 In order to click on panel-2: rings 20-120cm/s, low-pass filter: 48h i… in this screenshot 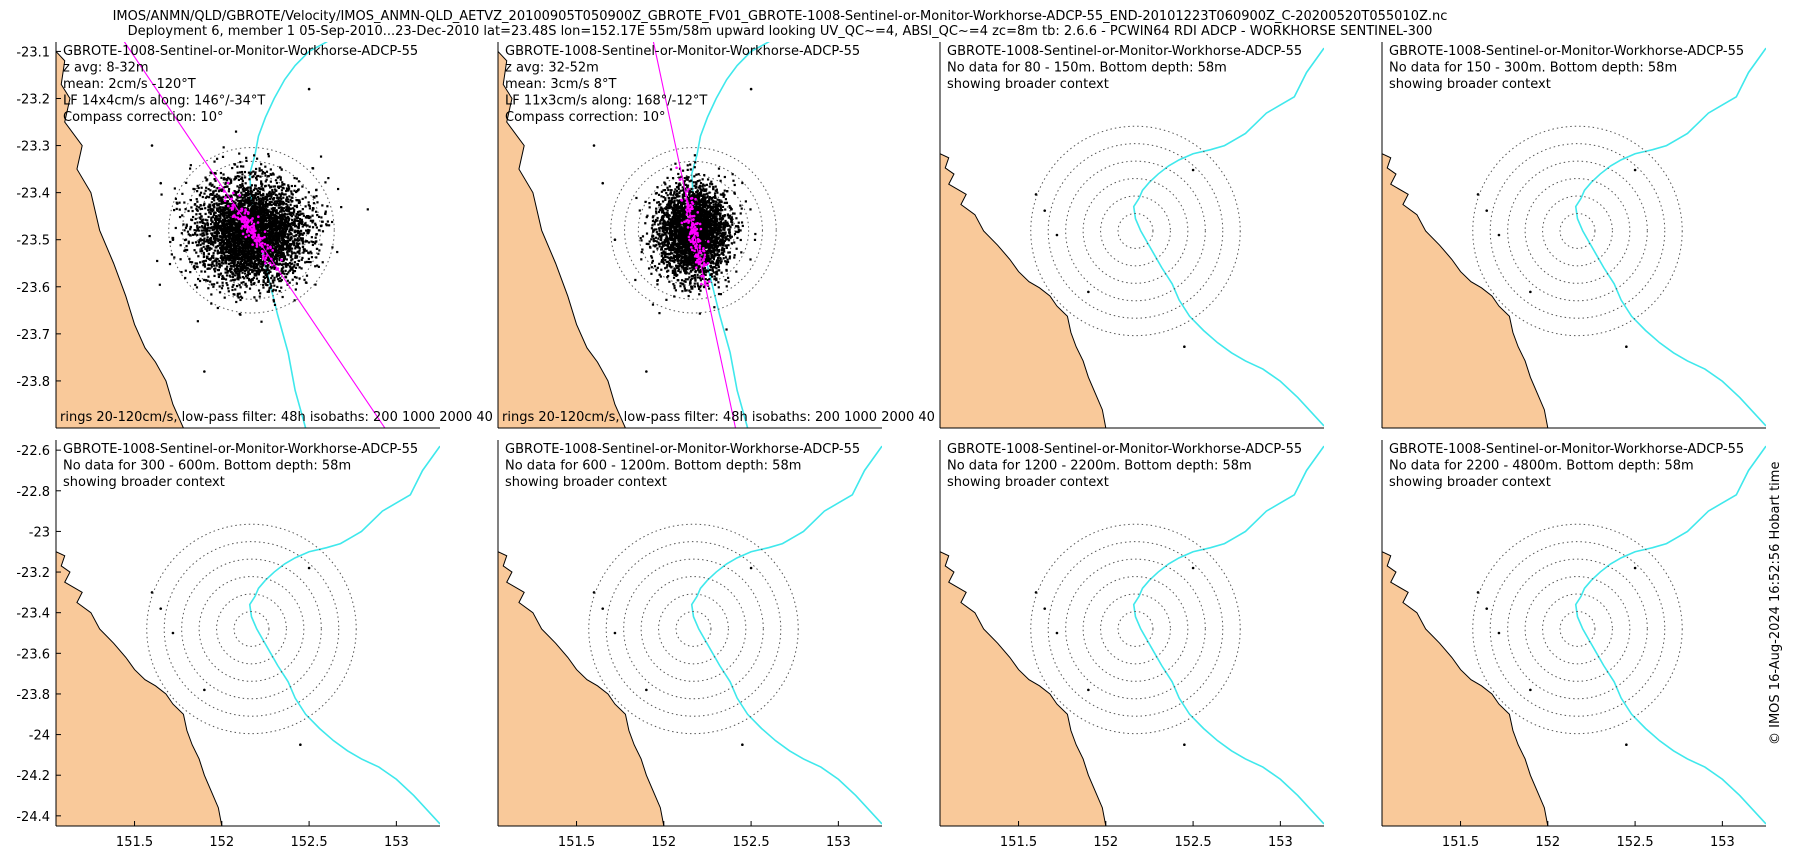, I will do `click(716, 235)`.